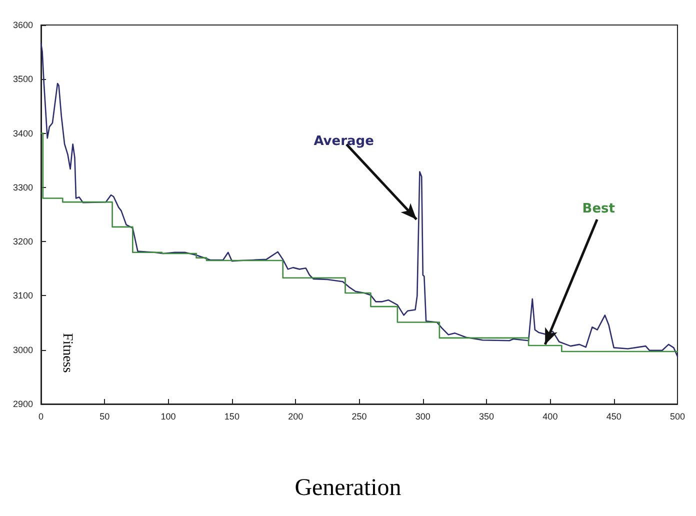 This screenshot has height=516, width=696. Describe the element at coordinates (348, 488) in the screenshot. I see `x-axis-title: Generation` at that location.